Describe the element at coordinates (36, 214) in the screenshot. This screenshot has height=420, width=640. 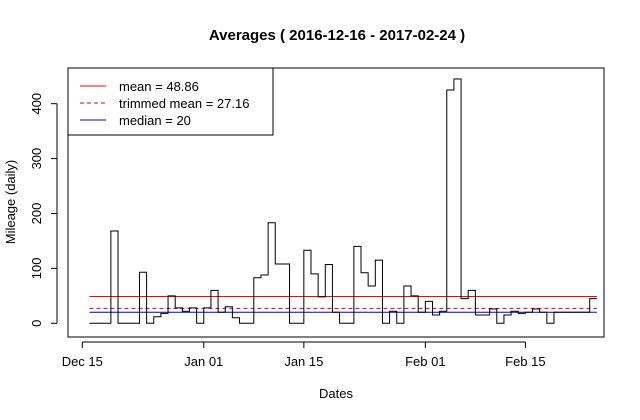
I see `y-tick-label: 200` at that location.